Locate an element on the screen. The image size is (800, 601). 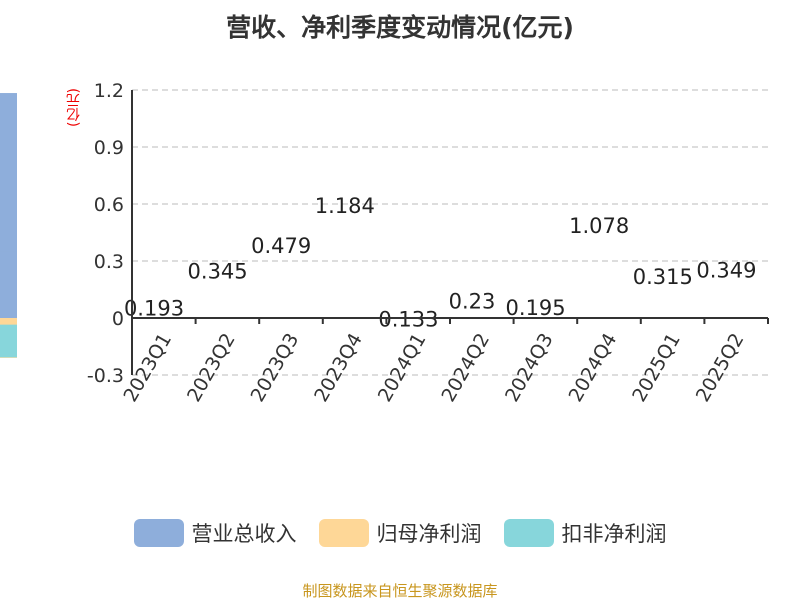
y-tick-label: 0.6 is located at coordinates (109, 205).